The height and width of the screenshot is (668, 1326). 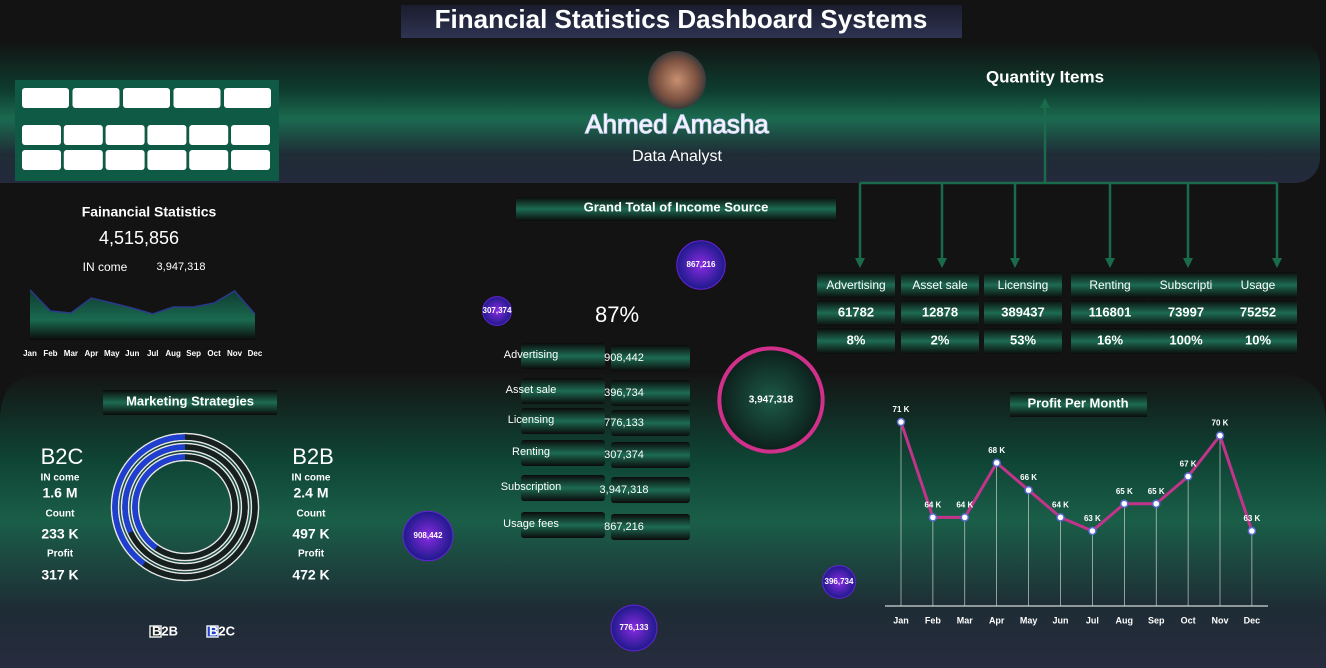 I want to click on quantity-name: Asset sale, so click(x=940, y=285).